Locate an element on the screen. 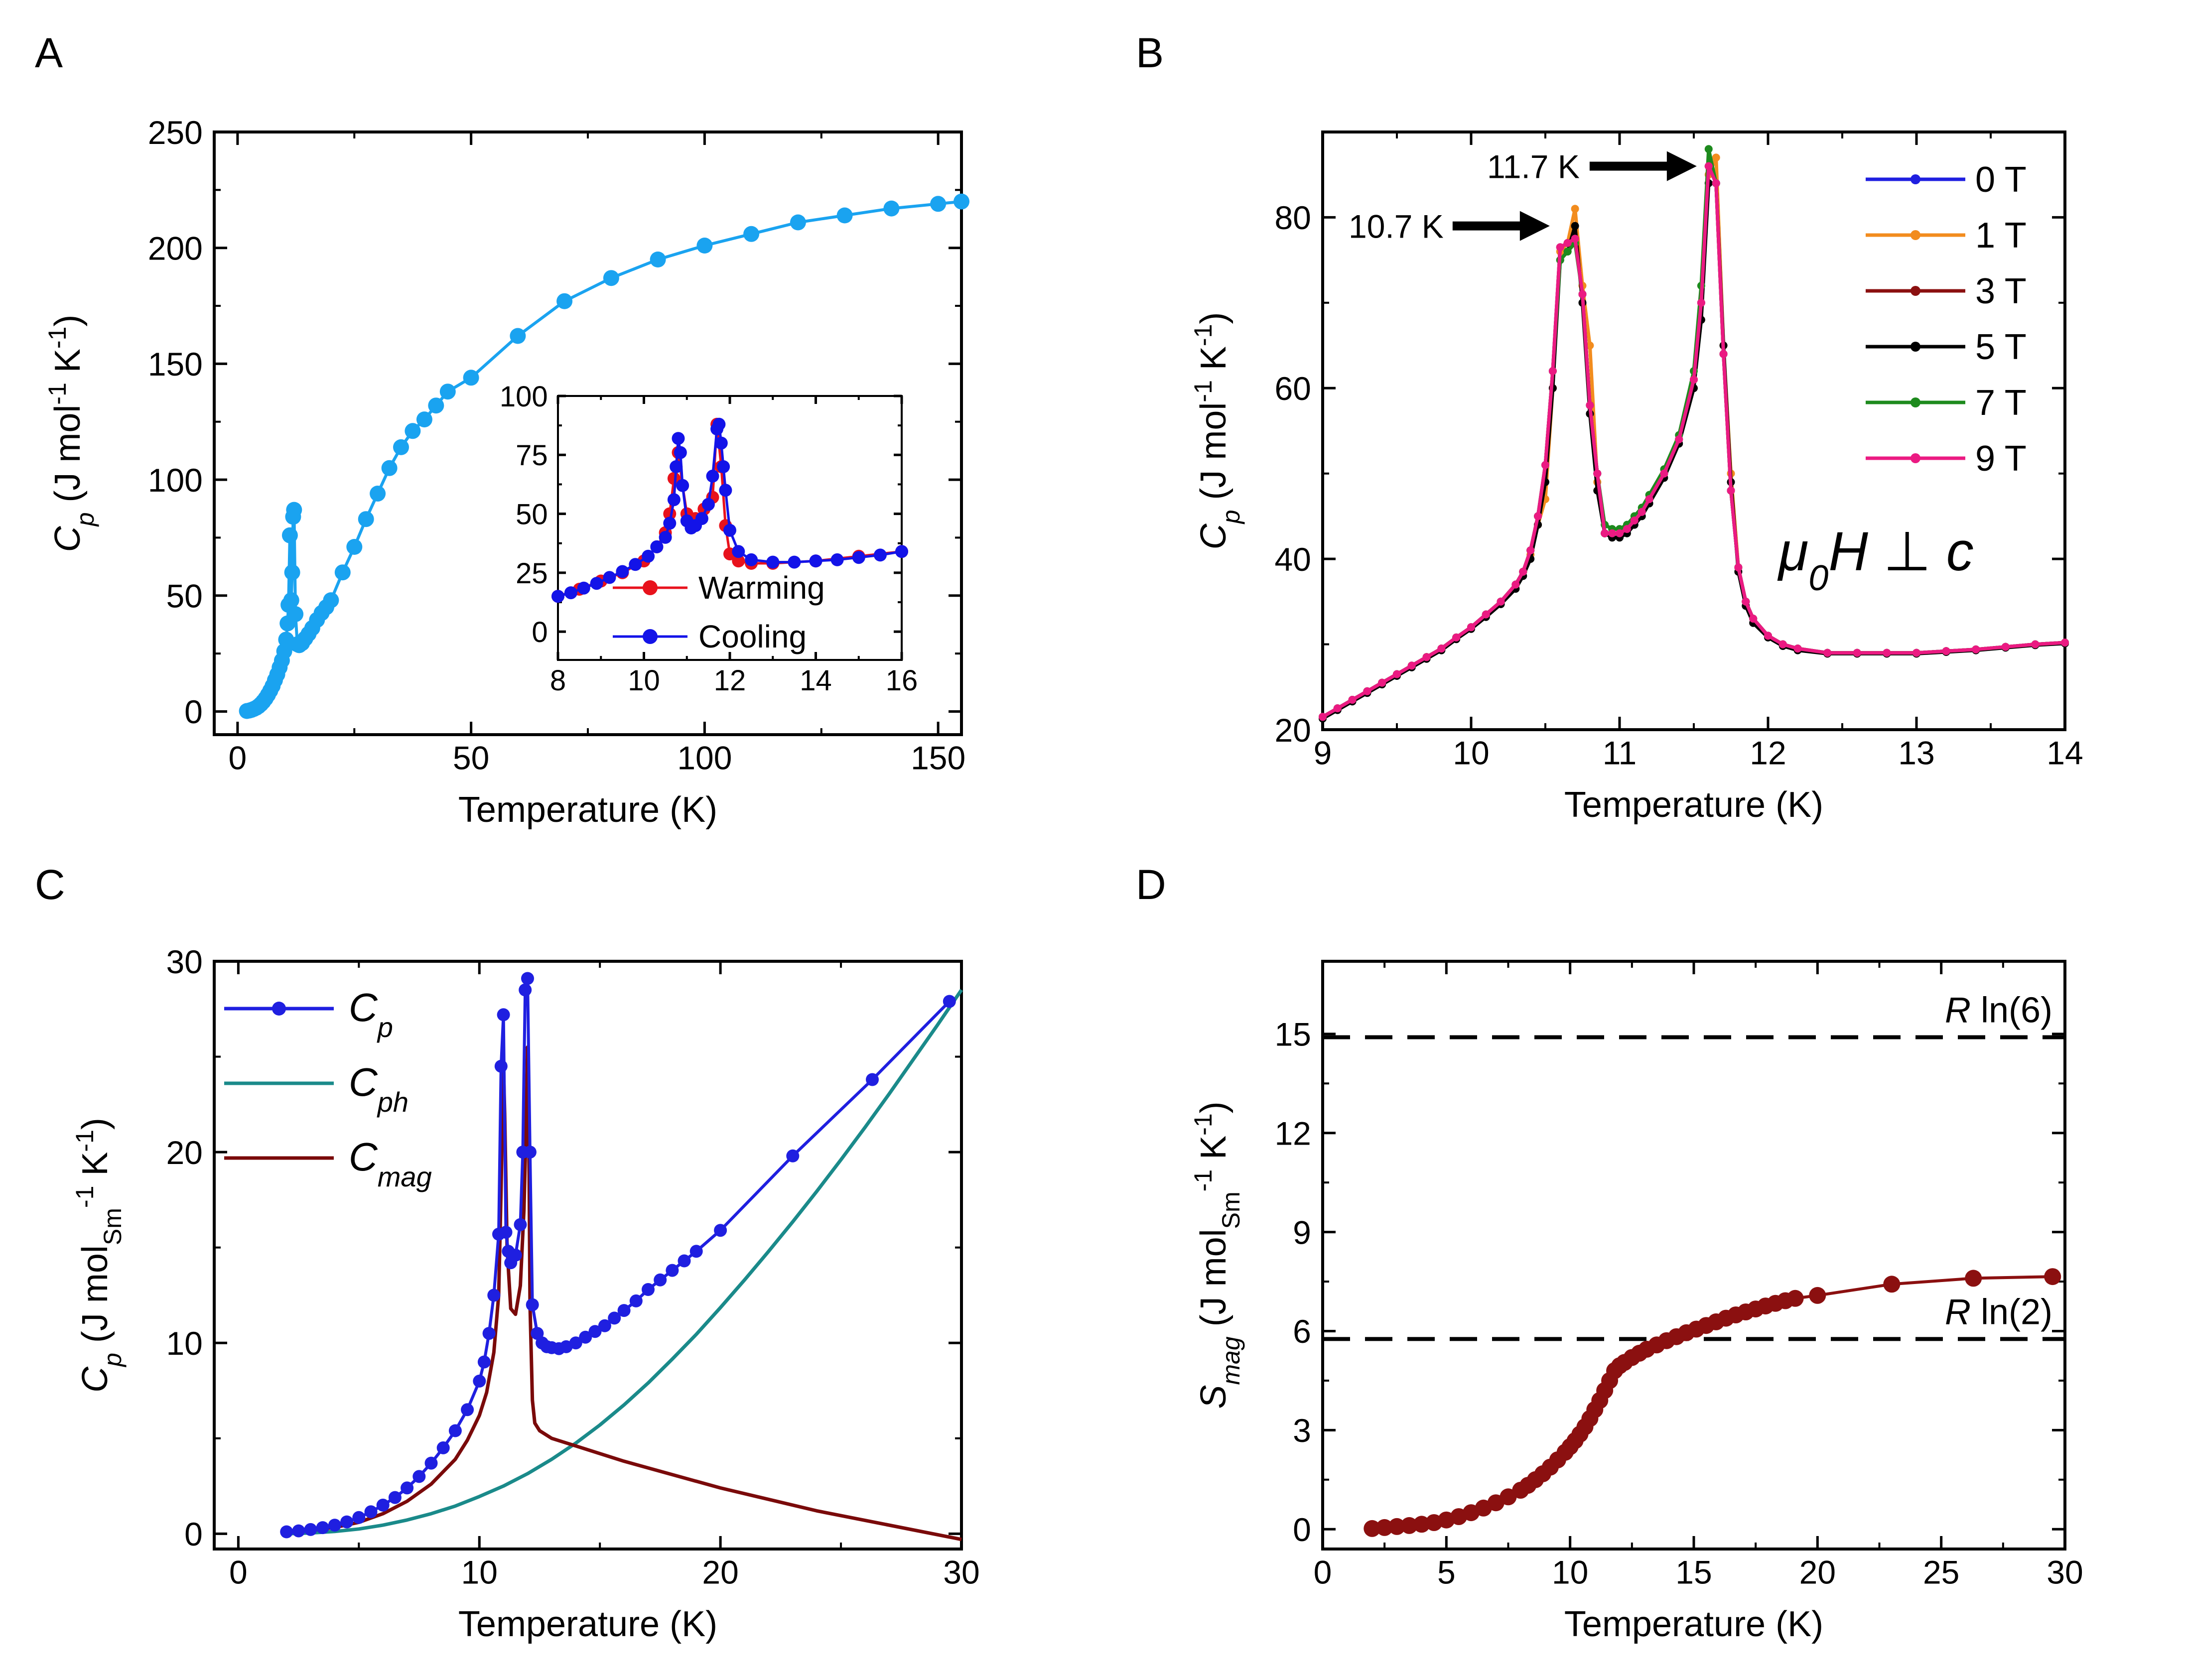 This screenshot has width=2185, height=1680. cmag-line is located at coordinates (624, 1294).